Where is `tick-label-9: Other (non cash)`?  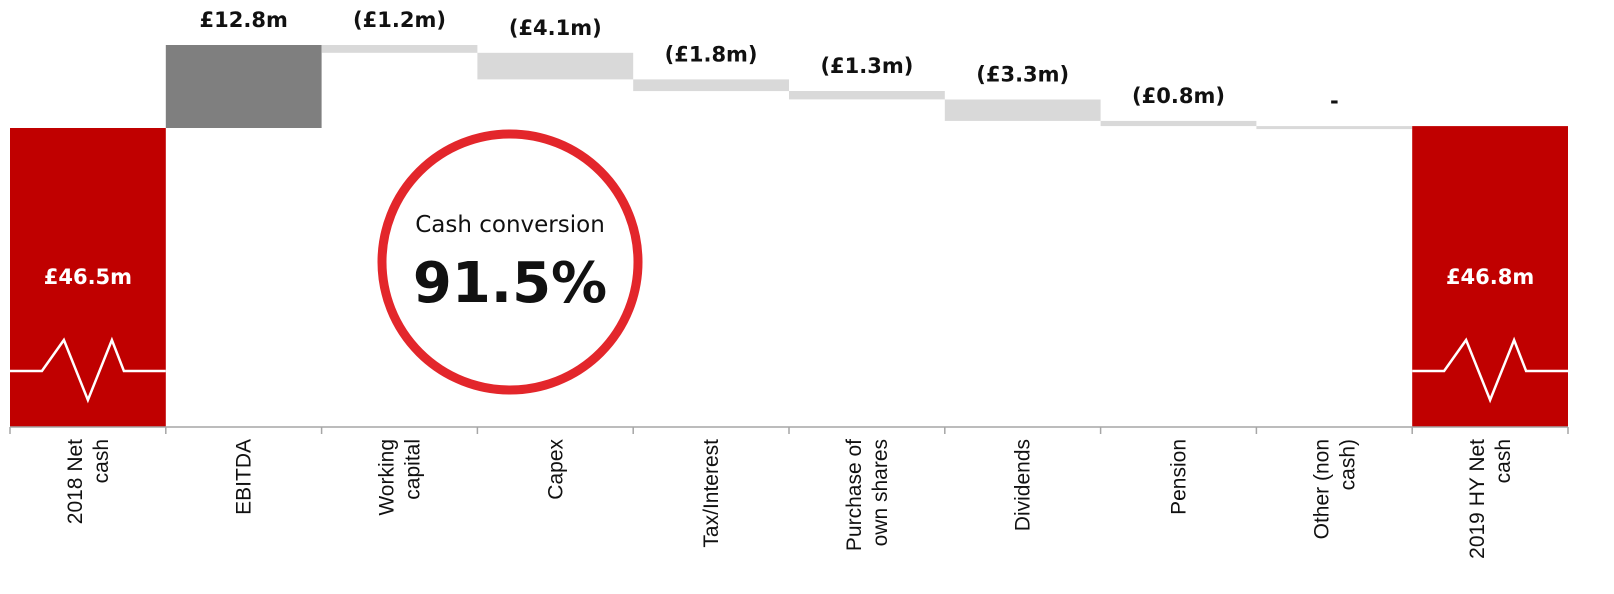
tick-label-9: Other (non cash) is located at coordinates (1334, 489).